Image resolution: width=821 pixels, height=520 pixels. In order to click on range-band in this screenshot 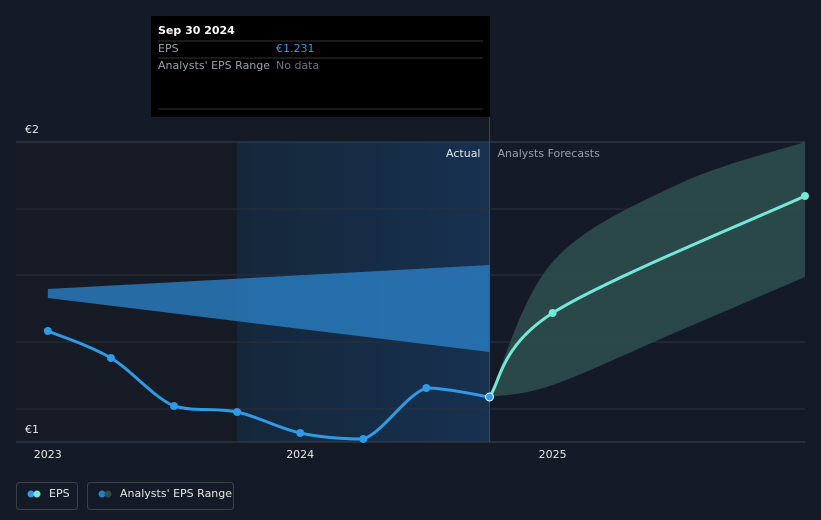, I will do `click(268, 308)`.